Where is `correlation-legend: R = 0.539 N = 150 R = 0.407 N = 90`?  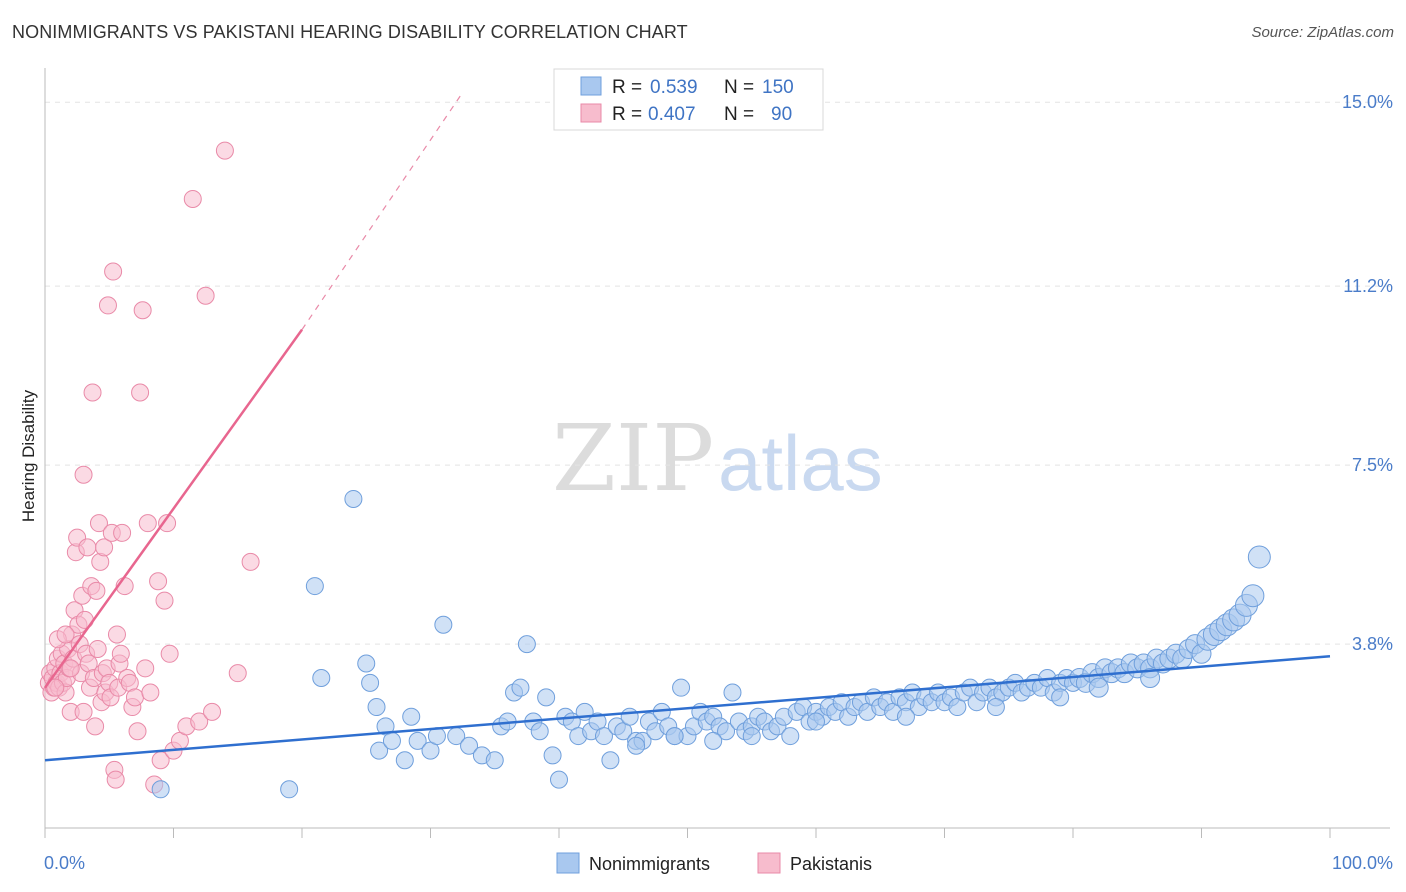 correlation-legend: R = 0.539 N = 150 R = 0.407 N = 90 is located at coordinates (688, 99).